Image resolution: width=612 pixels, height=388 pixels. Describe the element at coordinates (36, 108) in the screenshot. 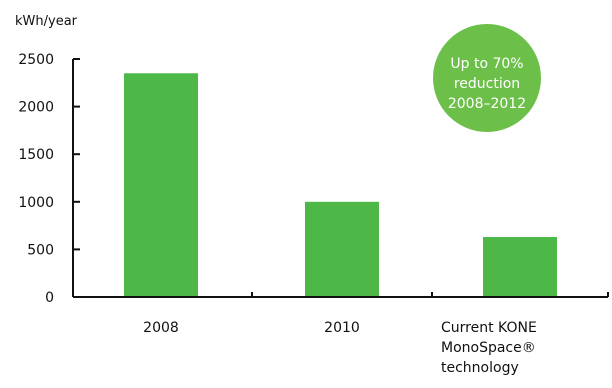

I see `y-tick-label: 2000` at that location.